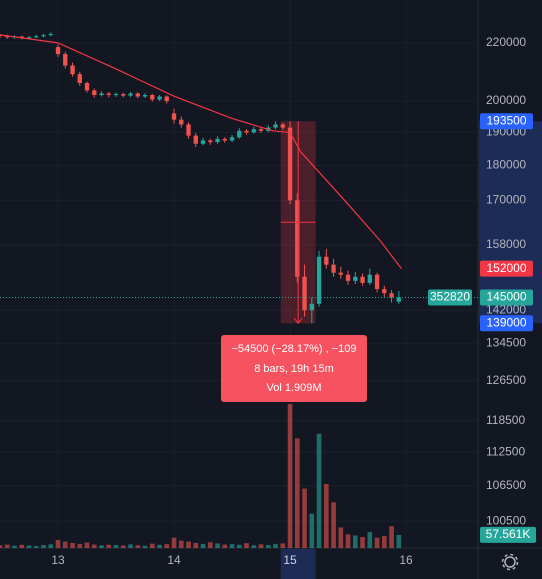 The width and height of the screenshot is (542, 579). What do you see at coordinates (506, 520) in the screenshot?
I see `y-tick-label: 100500` at bounding box center [506, 520].